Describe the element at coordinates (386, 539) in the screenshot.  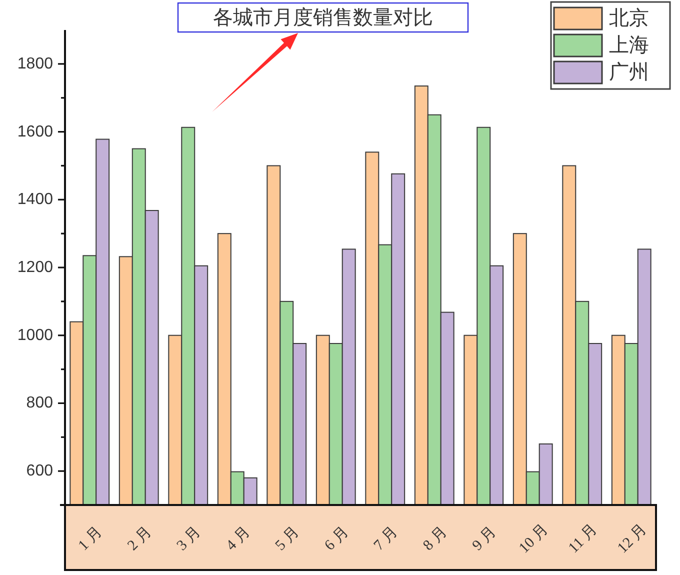
I see `x-tick-label: 7 月` at that location.